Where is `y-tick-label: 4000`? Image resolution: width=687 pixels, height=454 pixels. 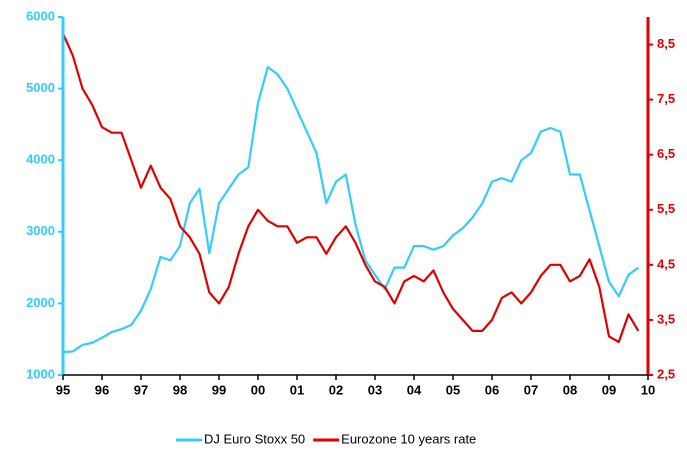
y-tick-label: 4000 is located at coordinates (40, 159).